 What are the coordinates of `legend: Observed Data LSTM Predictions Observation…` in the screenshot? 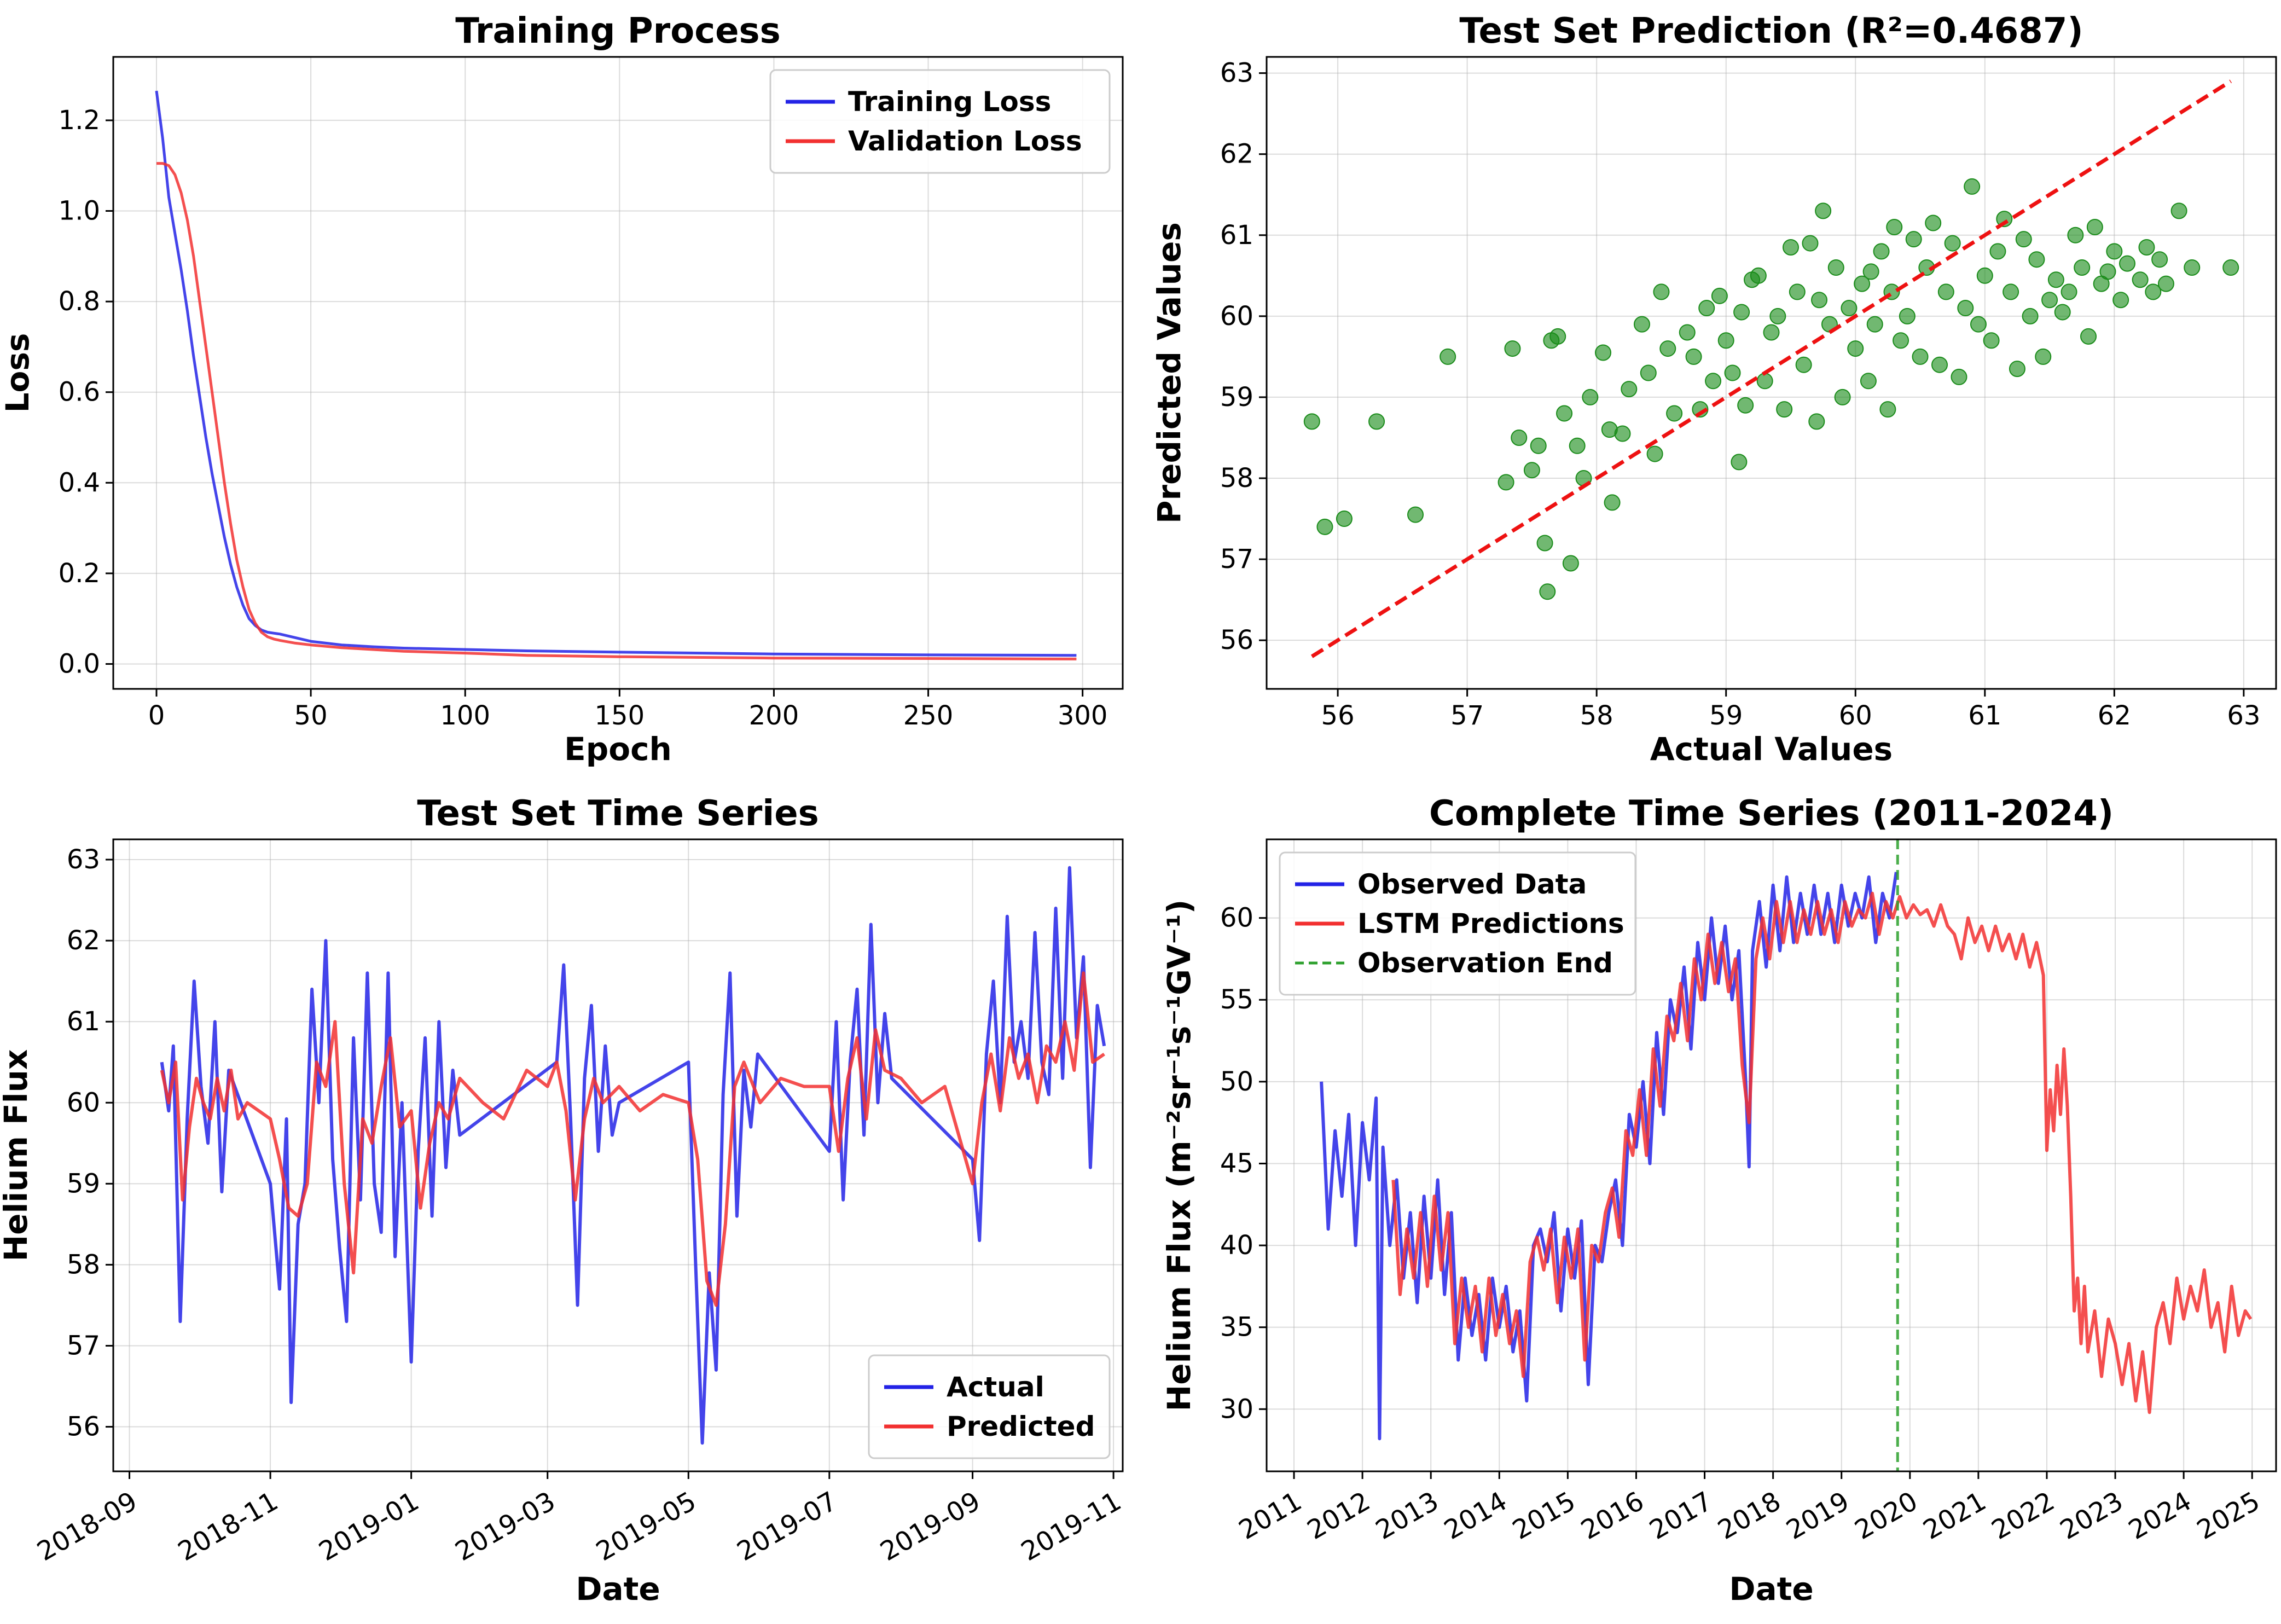 It's located at (1457, 923).